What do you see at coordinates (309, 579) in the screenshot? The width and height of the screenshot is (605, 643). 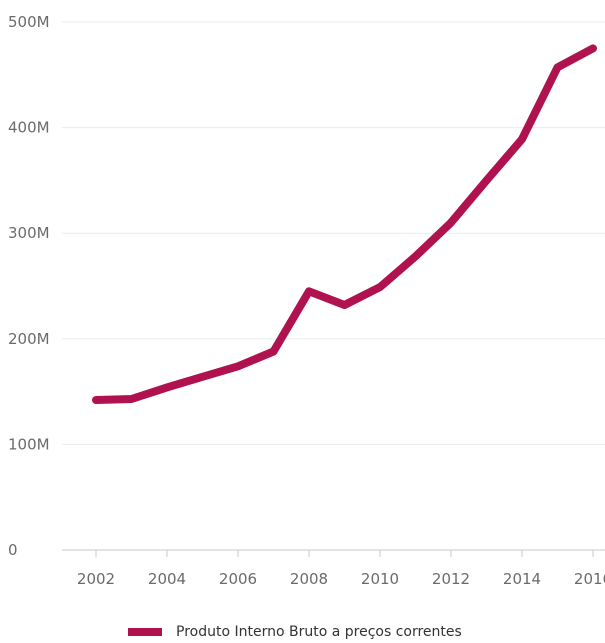 I see `x-tick-label: 2008` at bounding box center [309, 579].